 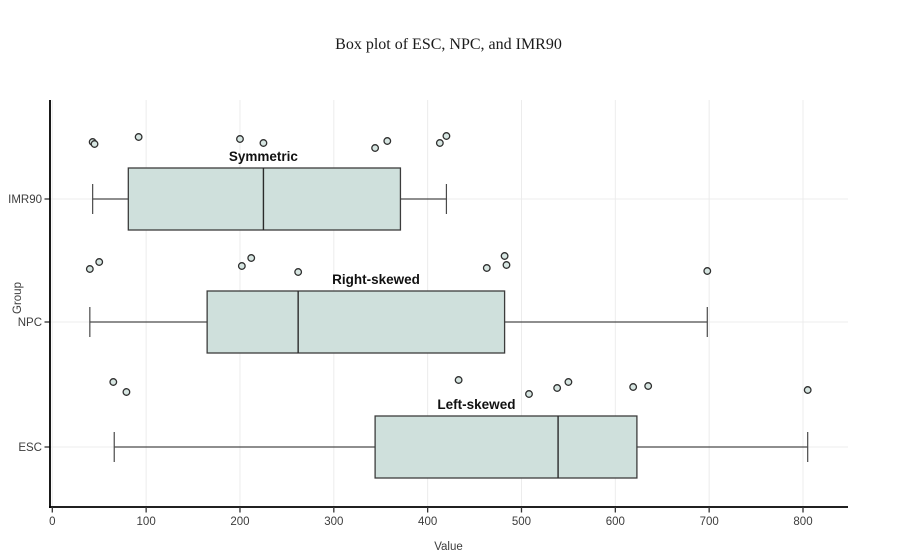 What do you see at coordinates (146, 522) in the screenshot?
I see `x-tick-label-100: 100` at bounding box center [146, 522].